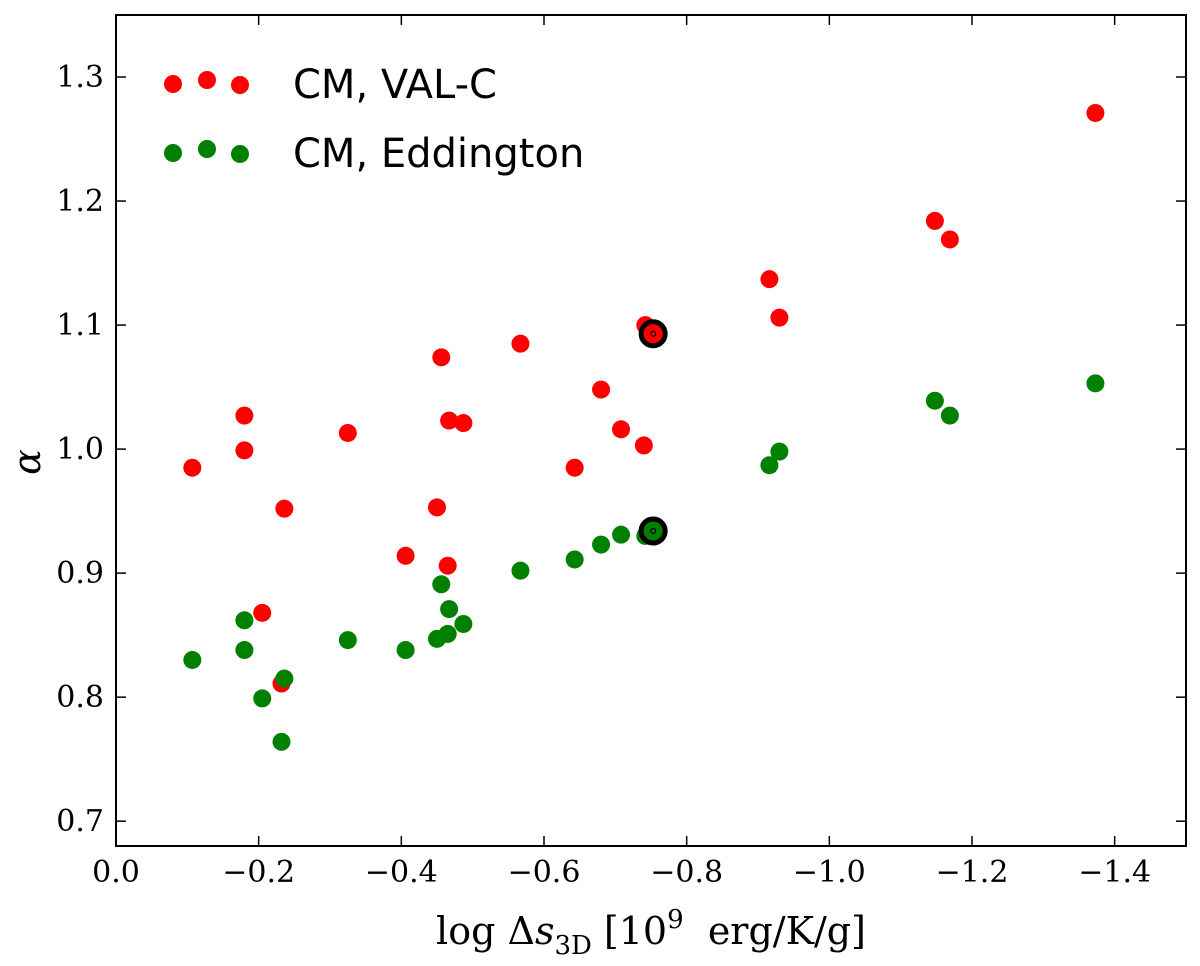 The height and width of the screenshot is (966, 1200). I want to click on y-axis-label: α, so click(27, 462).